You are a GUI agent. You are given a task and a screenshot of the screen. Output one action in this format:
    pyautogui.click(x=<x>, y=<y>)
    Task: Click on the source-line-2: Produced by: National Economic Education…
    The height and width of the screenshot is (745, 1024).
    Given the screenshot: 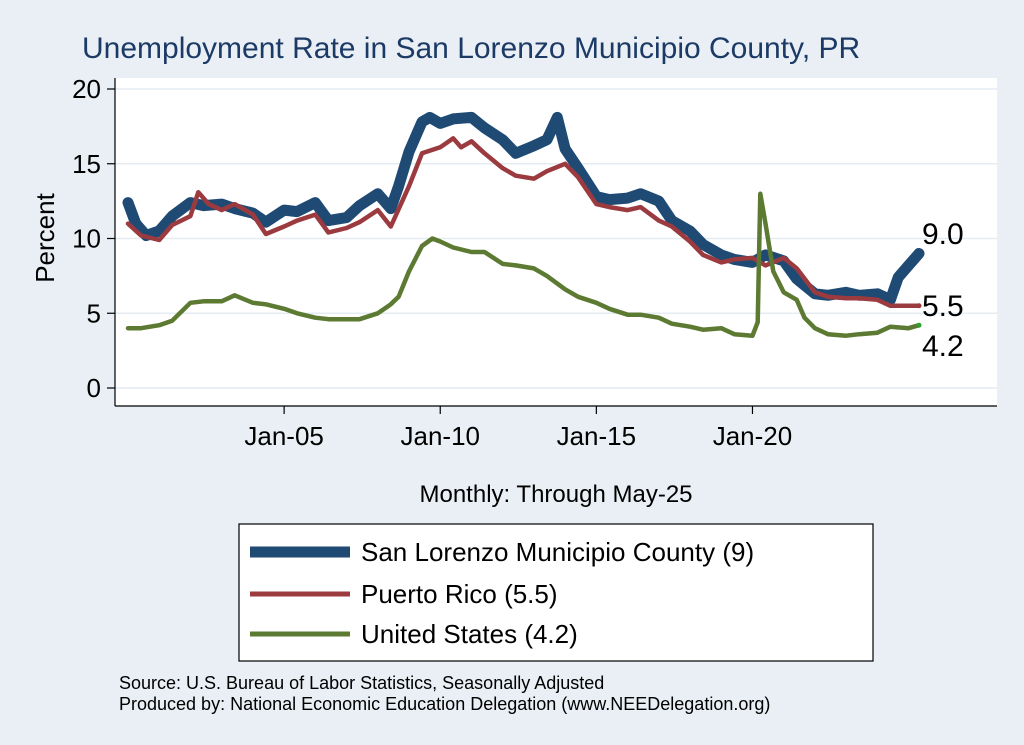 What is the action you would take?
    pyautogui.click(x=444, y=704)
    